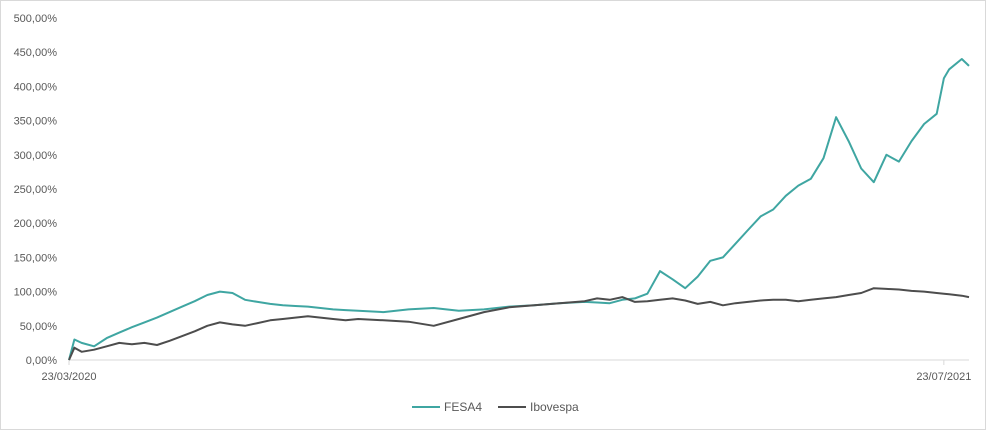  Describe the element at coordinates (68, 377) in the screenshot. I see `x-tick-label: 23/03/2020` at that location.